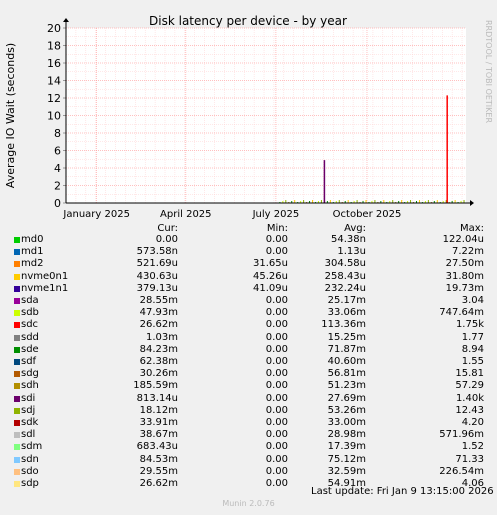 The height and width of the screenshot is (515, 497). I want to click on legend-max-value: 1.77, so click(472, 337).